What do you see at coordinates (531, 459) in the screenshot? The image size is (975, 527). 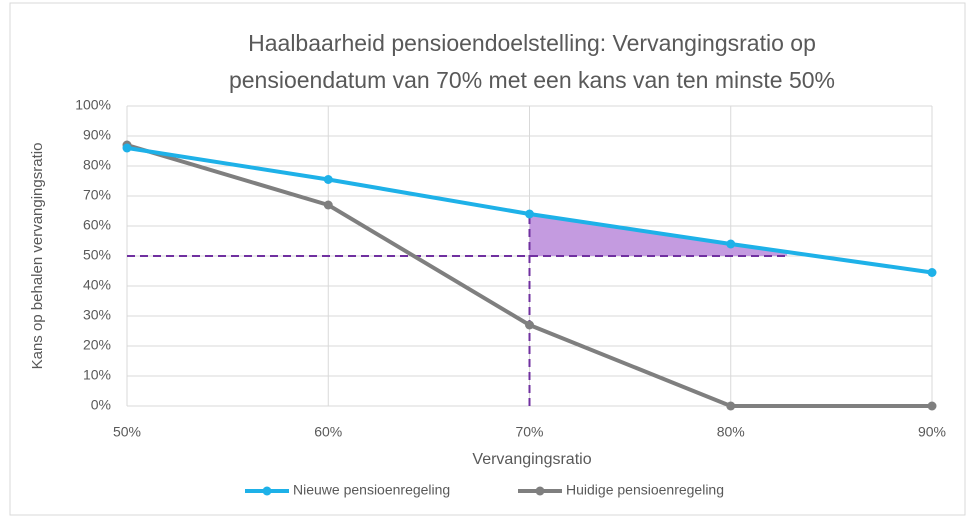 I see `x-axis-label: Vervangingsratio` at bounding box center [531, 459].